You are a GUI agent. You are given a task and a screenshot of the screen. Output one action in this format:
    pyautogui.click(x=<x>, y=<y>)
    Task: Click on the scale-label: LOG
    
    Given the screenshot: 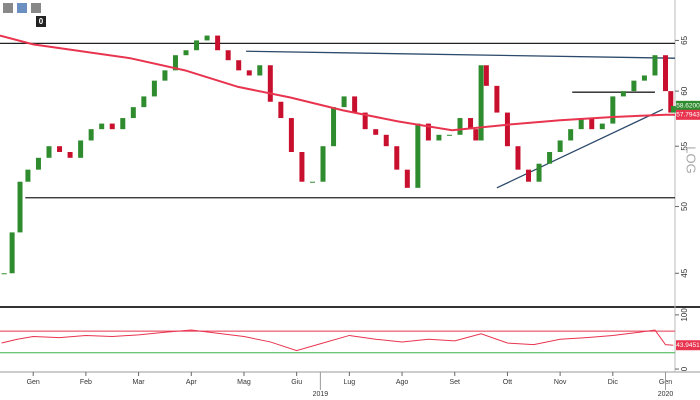 What is the action you would take?
    pyautogui.click(x=691, y=159)
    